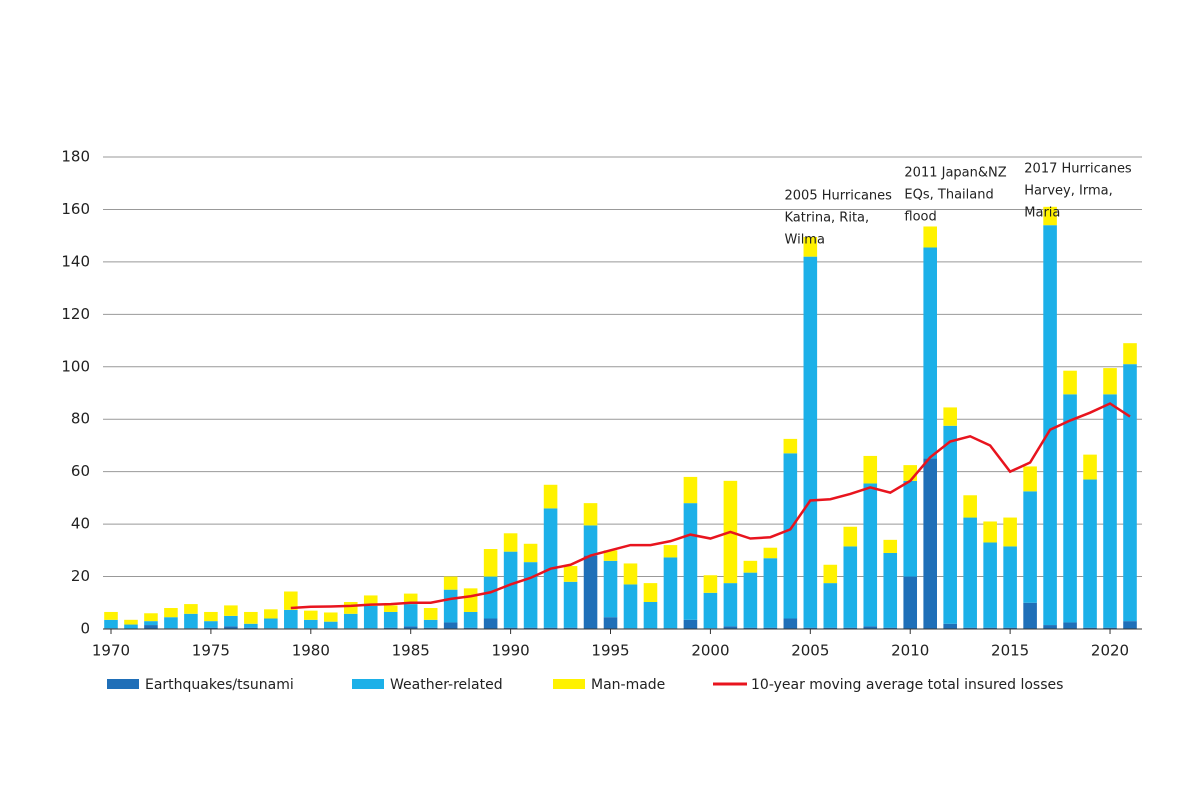 The image size is (1200, 800). Describe the element at coordinates (1068, 191) in the screenshot. I see `annotation: Harvey, Irma,` at that location.